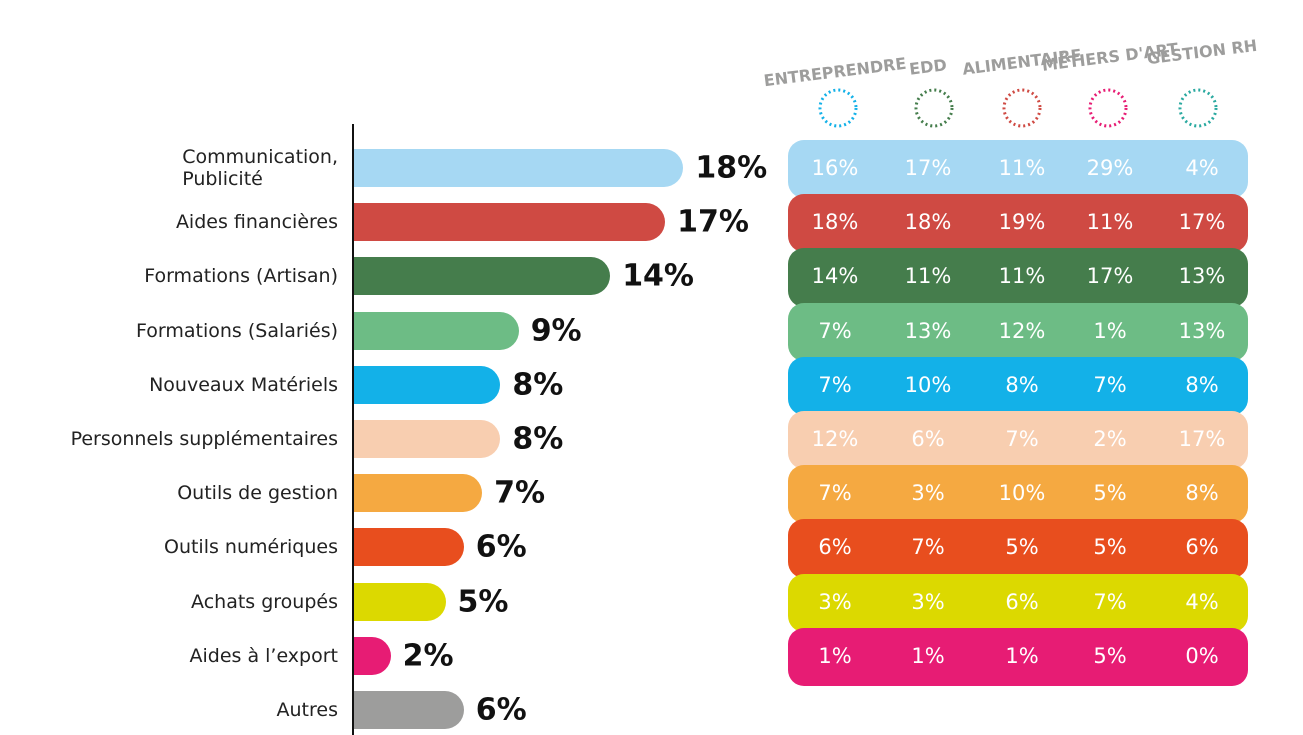 This screenshot has width=1303, height=735. Describe the element at coordinates (307, 710) in the screenshot. I see `category-label: Autres` at that location.